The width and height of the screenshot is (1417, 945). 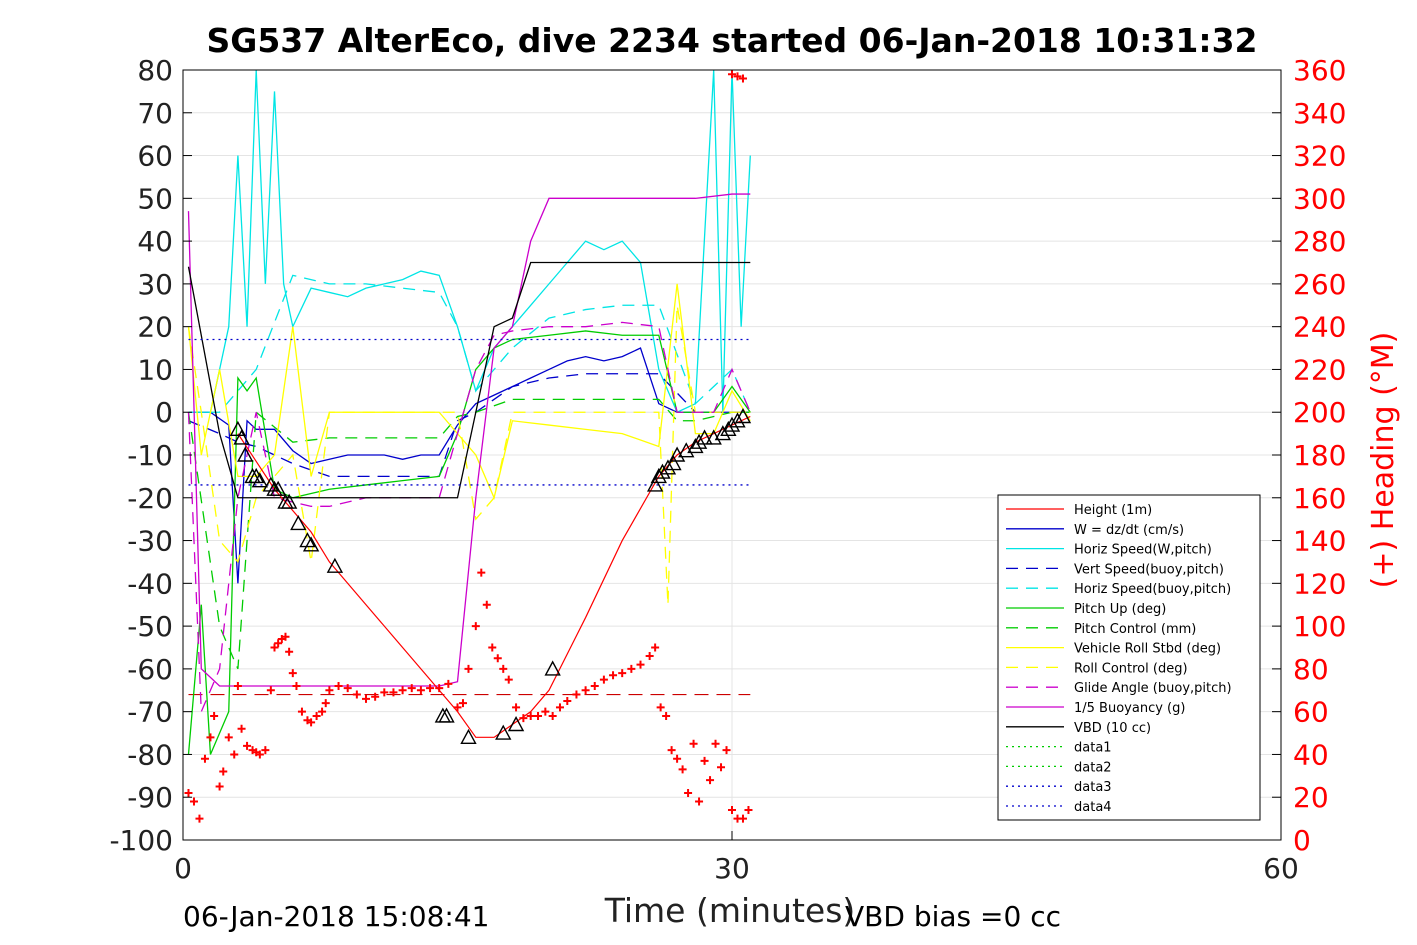 I want to click on x-axis-ticks: 0 30 60, so click(x=736, y=858).